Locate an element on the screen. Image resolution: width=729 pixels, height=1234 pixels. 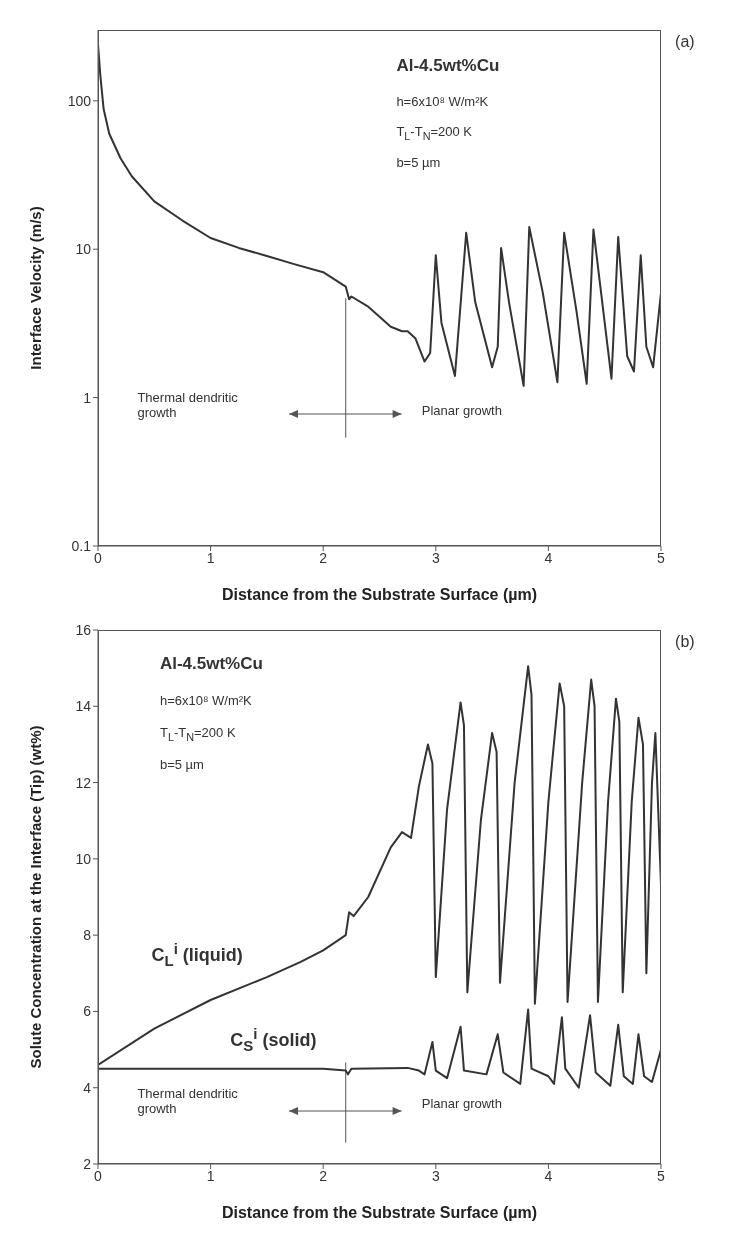
y-axis-title: Solute Concentration at the Interface (Tip) (wt%) is located at coordinates (36, 897).